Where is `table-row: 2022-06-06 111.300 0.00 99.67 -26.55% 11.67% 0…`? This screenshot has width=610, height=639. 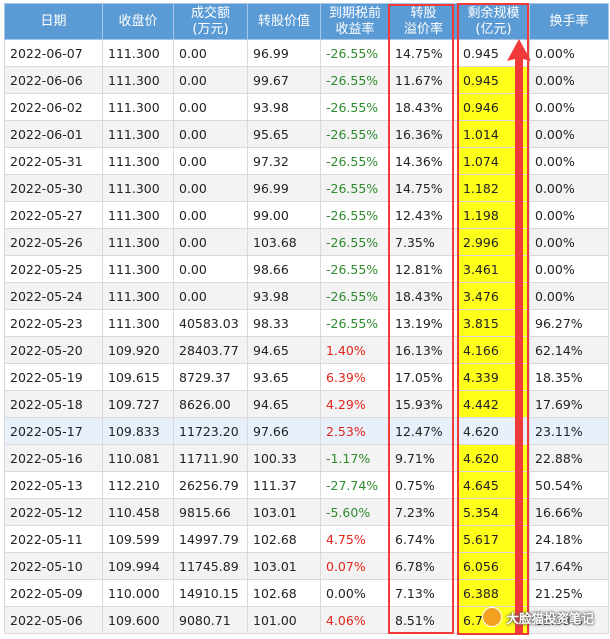 table-row: 2022-06-06 111.300 0.00 99.67 -26.55% 11.67% 0… is located at coordinates (306, 80).